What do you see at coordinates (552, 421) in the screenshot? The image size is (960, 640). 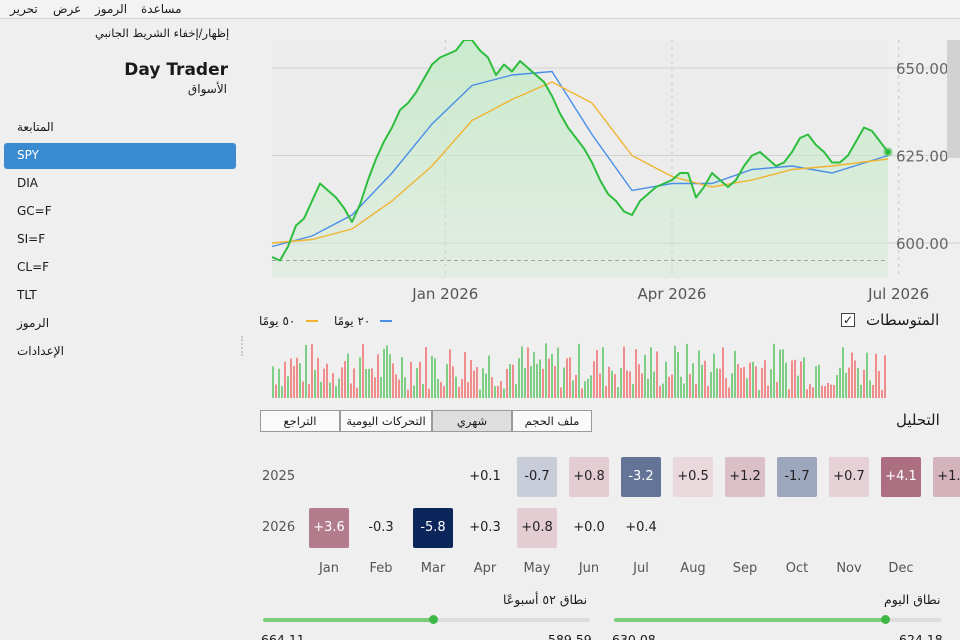 I see `tab-volume-profile: ملف الحجم` at bounding box center [552, 421].